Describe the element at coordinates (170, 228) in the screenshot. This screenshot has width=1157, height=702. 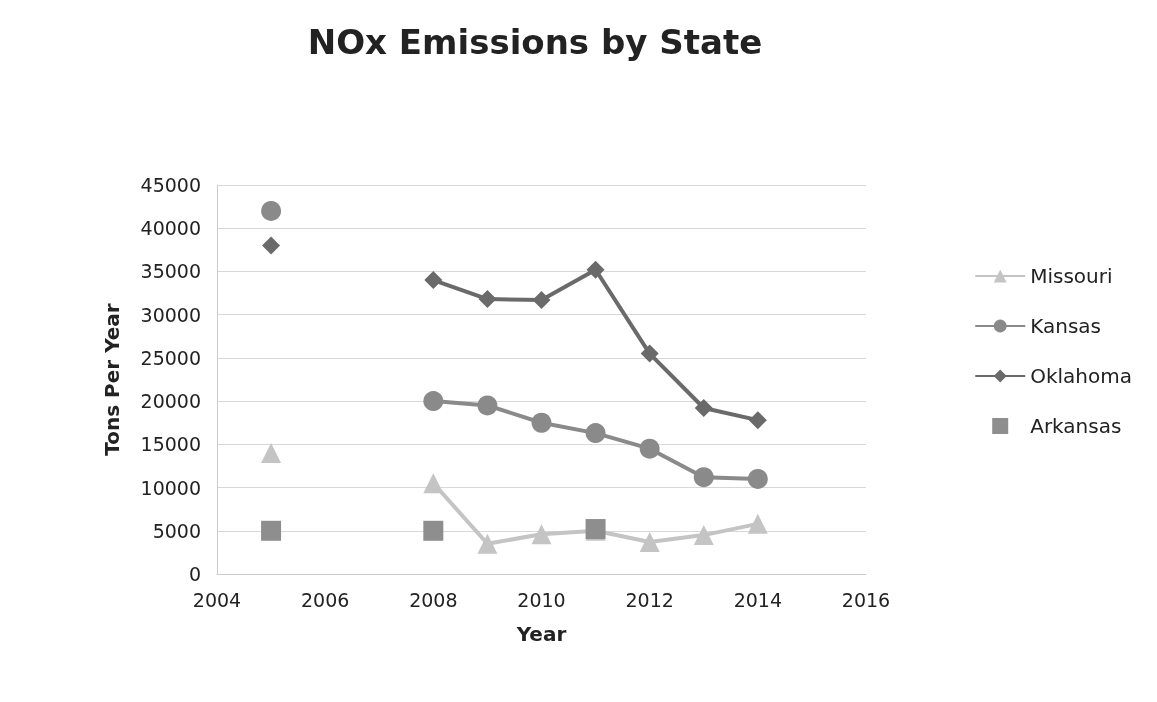
I see `y-tick-label: 40000` at that location.